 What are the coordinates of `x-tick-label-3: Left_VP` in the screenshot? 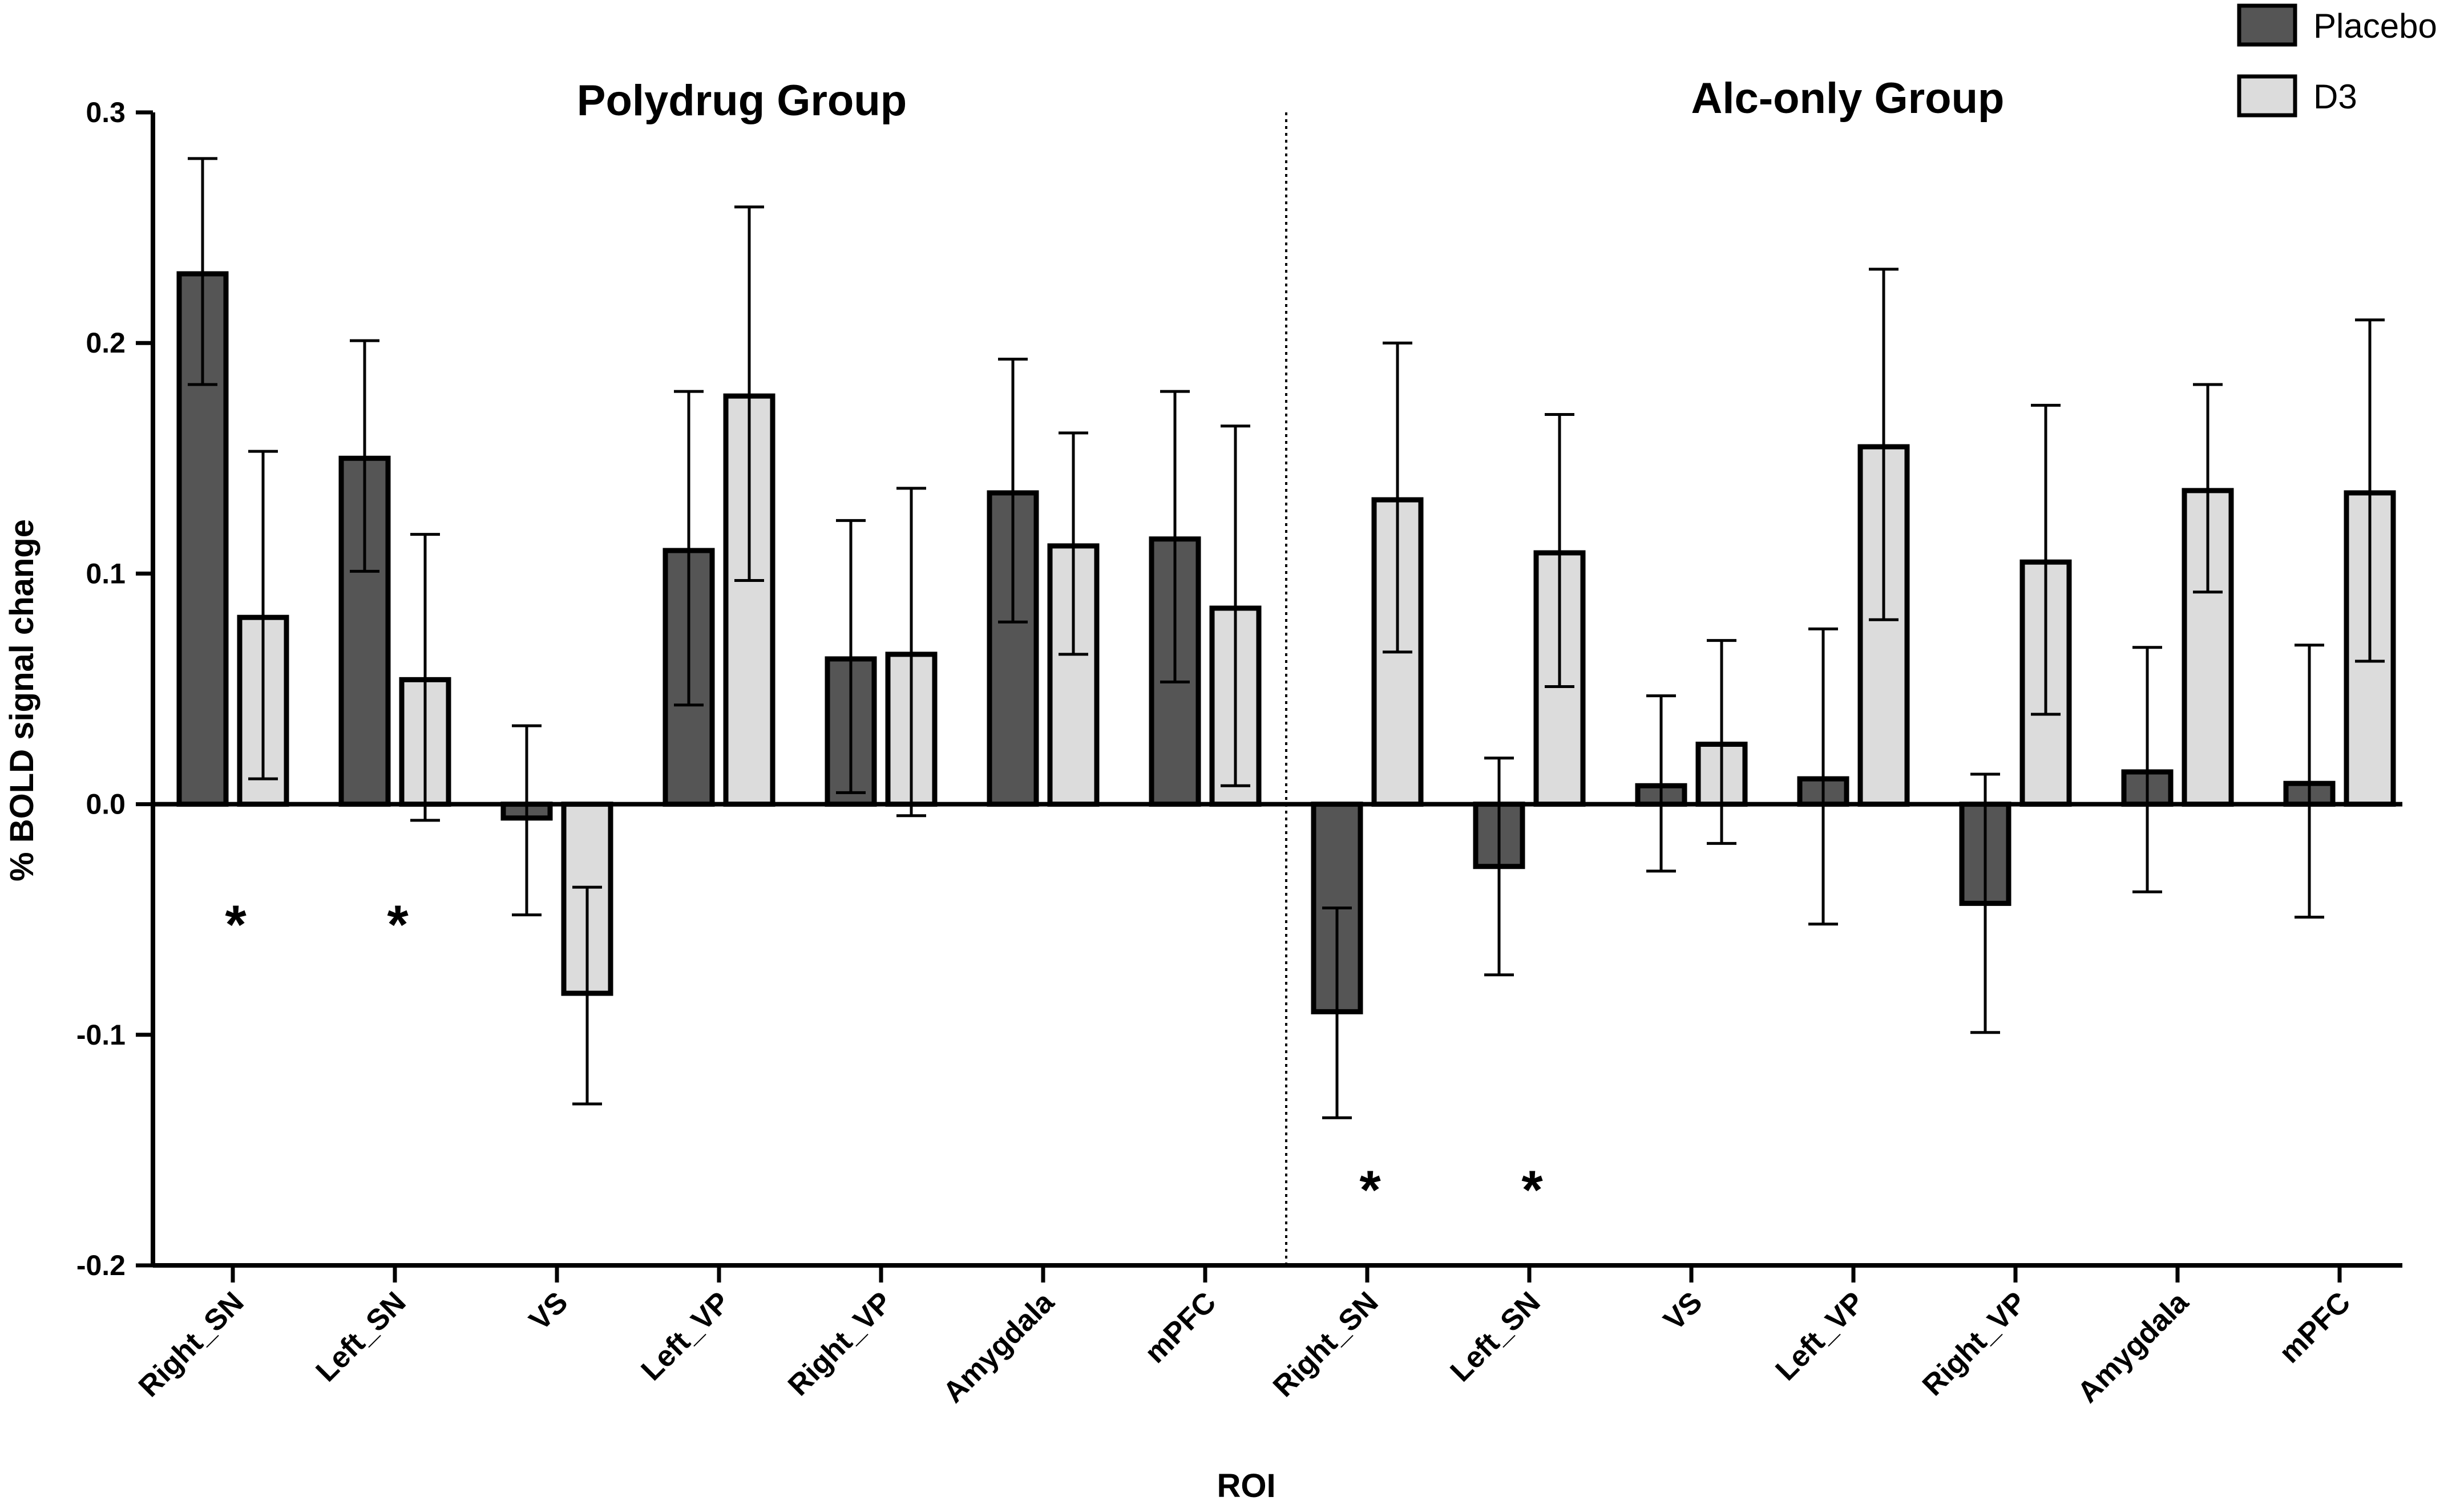 It's located at (686, 1336).